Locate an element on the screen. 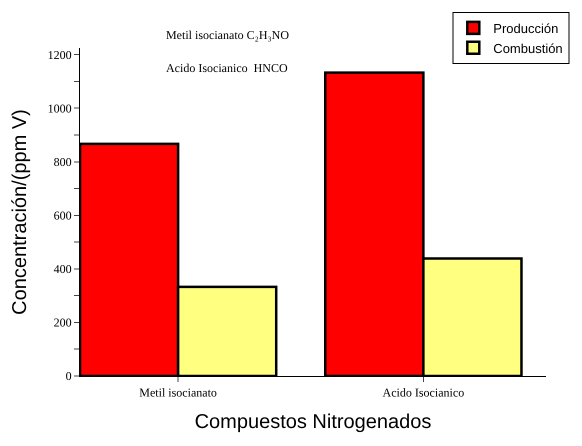 Image resolution: width=582 pixels, height=446 pixels. x-tick-label: Acido Isocianico is located at coordinates (423, 392).